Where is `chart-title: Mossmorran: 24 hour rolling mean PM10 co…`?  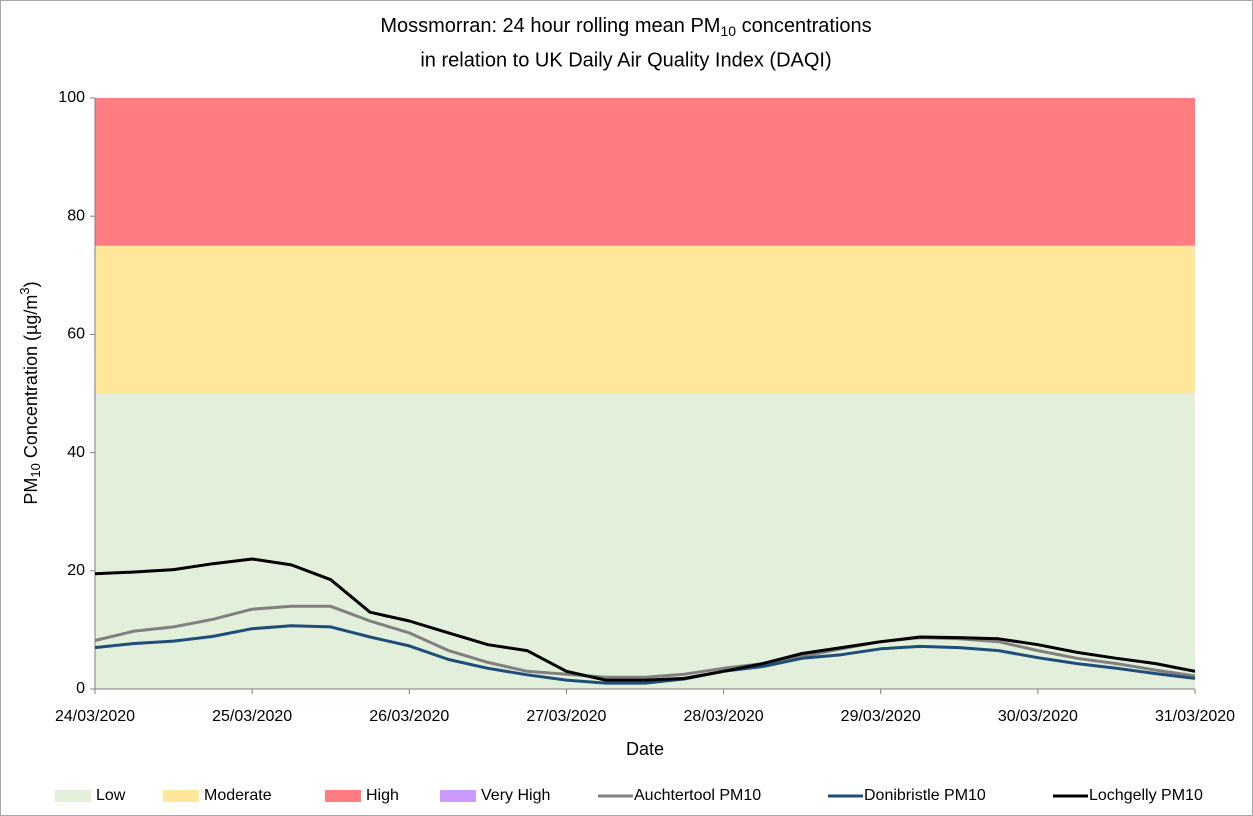
chart-title: Mossmorran: 24 hour rolling mean PM10 co… is located at coordinates (625, 26).